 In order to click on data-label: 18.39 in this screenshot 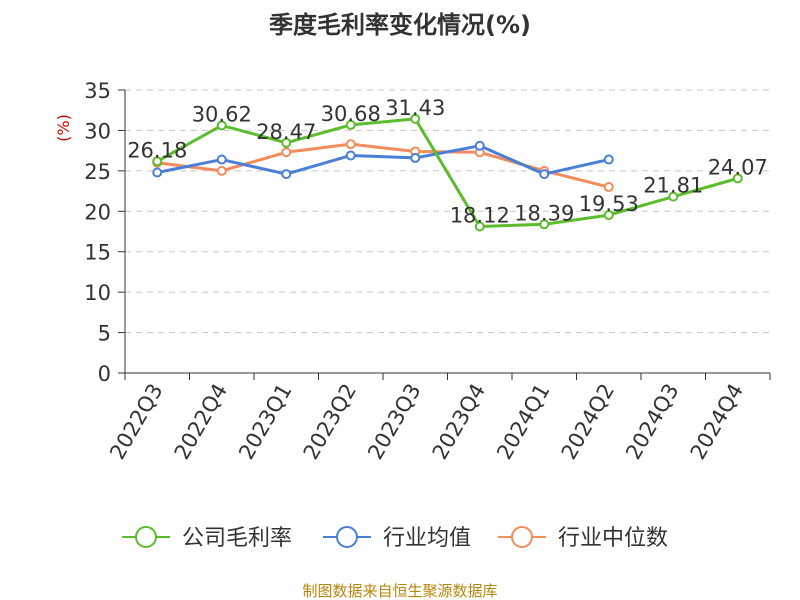, I will do `click(544, 213)`.